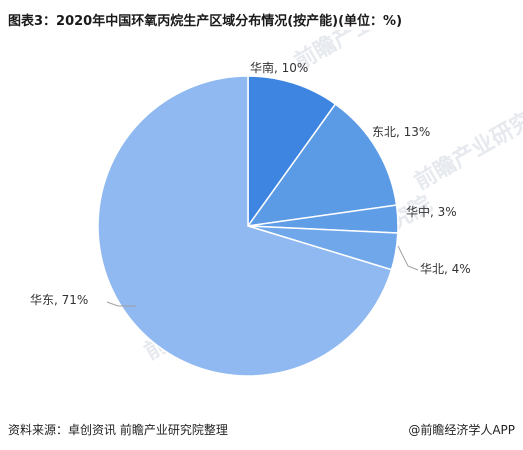 The width and height of the screenshot is (523, 450). Describe the element at coordinates (279, 67) in the screenshot. I see `slice-label-0: 华南, 10%` at that location.